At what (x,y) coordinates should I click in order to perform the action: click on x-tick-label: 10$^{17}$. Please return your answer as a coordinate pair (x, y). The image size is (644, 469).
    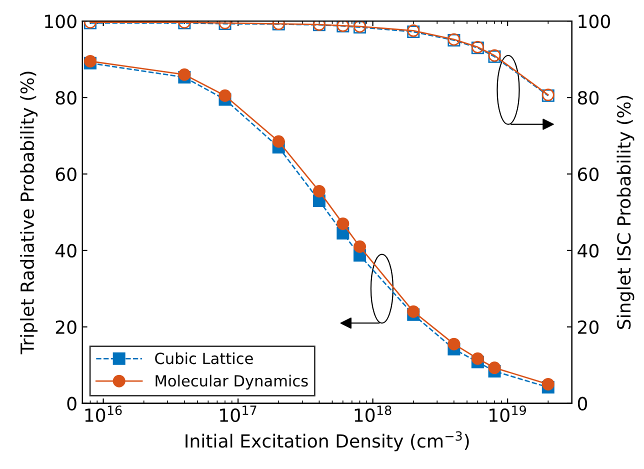
    Looking at the image, I should click on (238, 414).